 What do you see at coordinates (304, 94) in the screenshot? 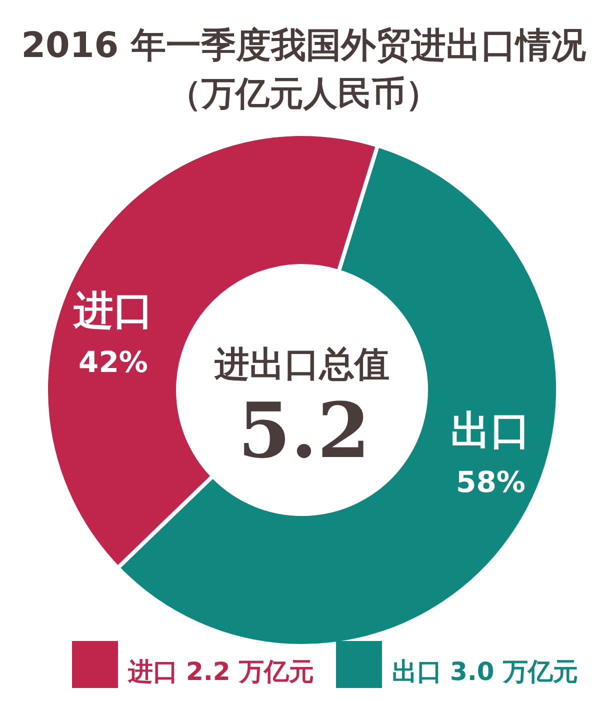
I see `subtitle: （万亿元人民币）` at bounding box center [304, 94].